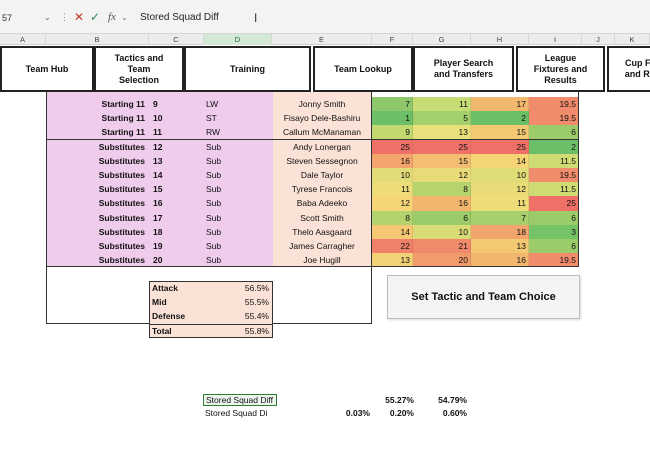 The image size is (650, 450). What do you see at coordinates (322, 160) in the screenshot?
I see `player-name-cell: Steven Sessegnon` at bounding box center [322, 160].